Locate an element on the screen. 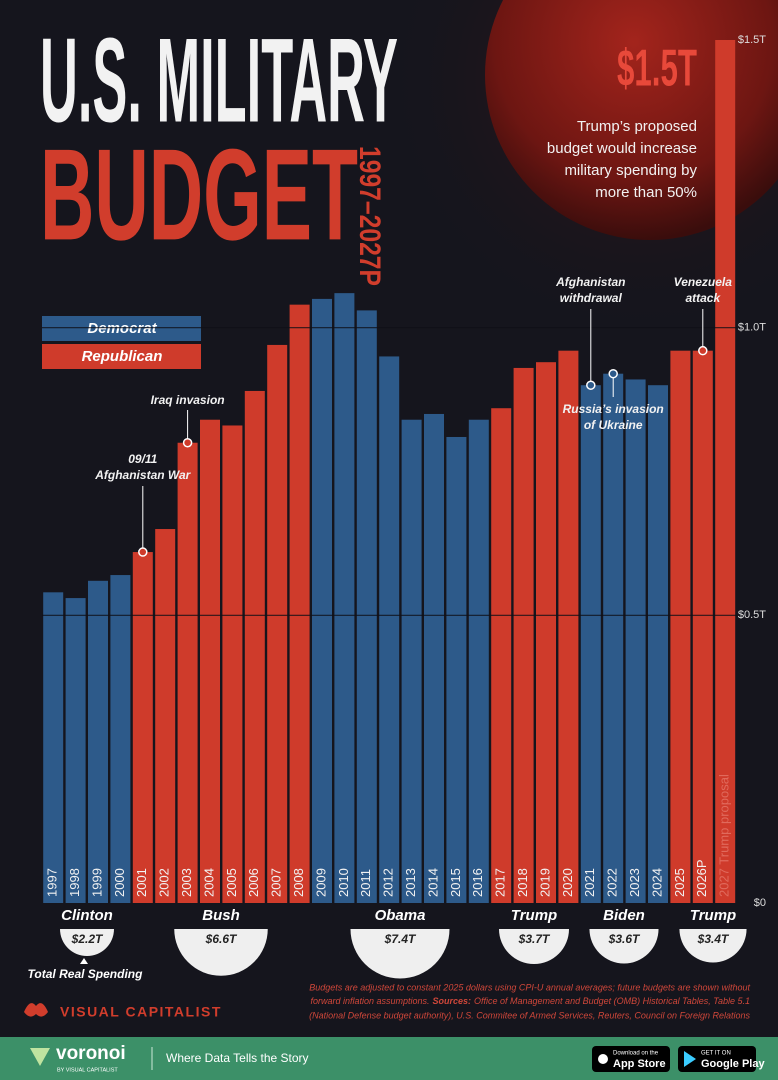 The height and width of the screenshot is (1080, 778). annotation-text: Venezuela is located at coordinates (703, 282).